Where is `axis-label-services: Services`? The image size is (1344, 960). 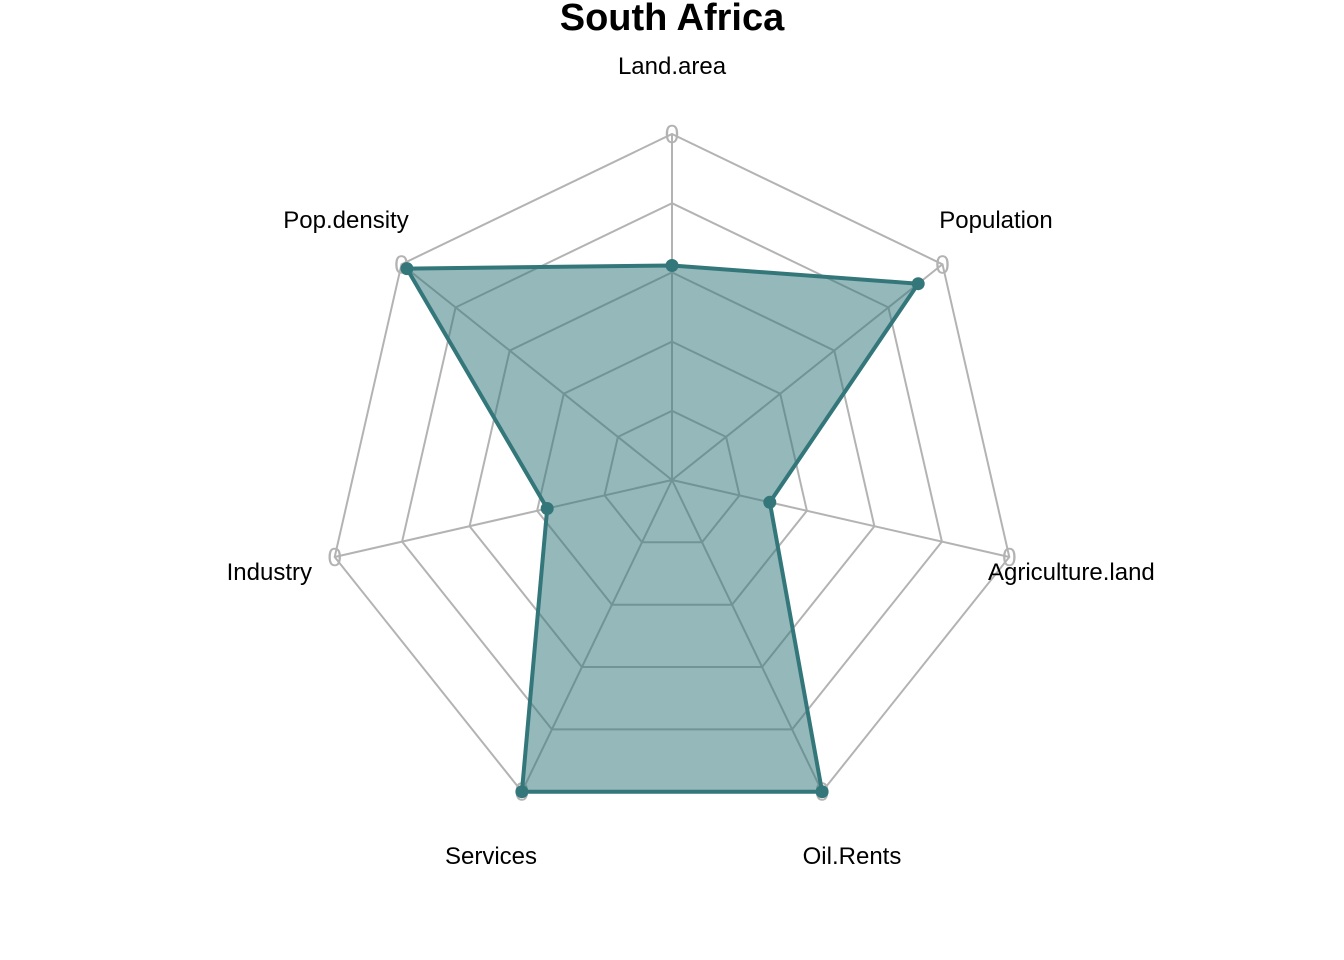
axis-label-services: Services is located at coordinates (491, 856).